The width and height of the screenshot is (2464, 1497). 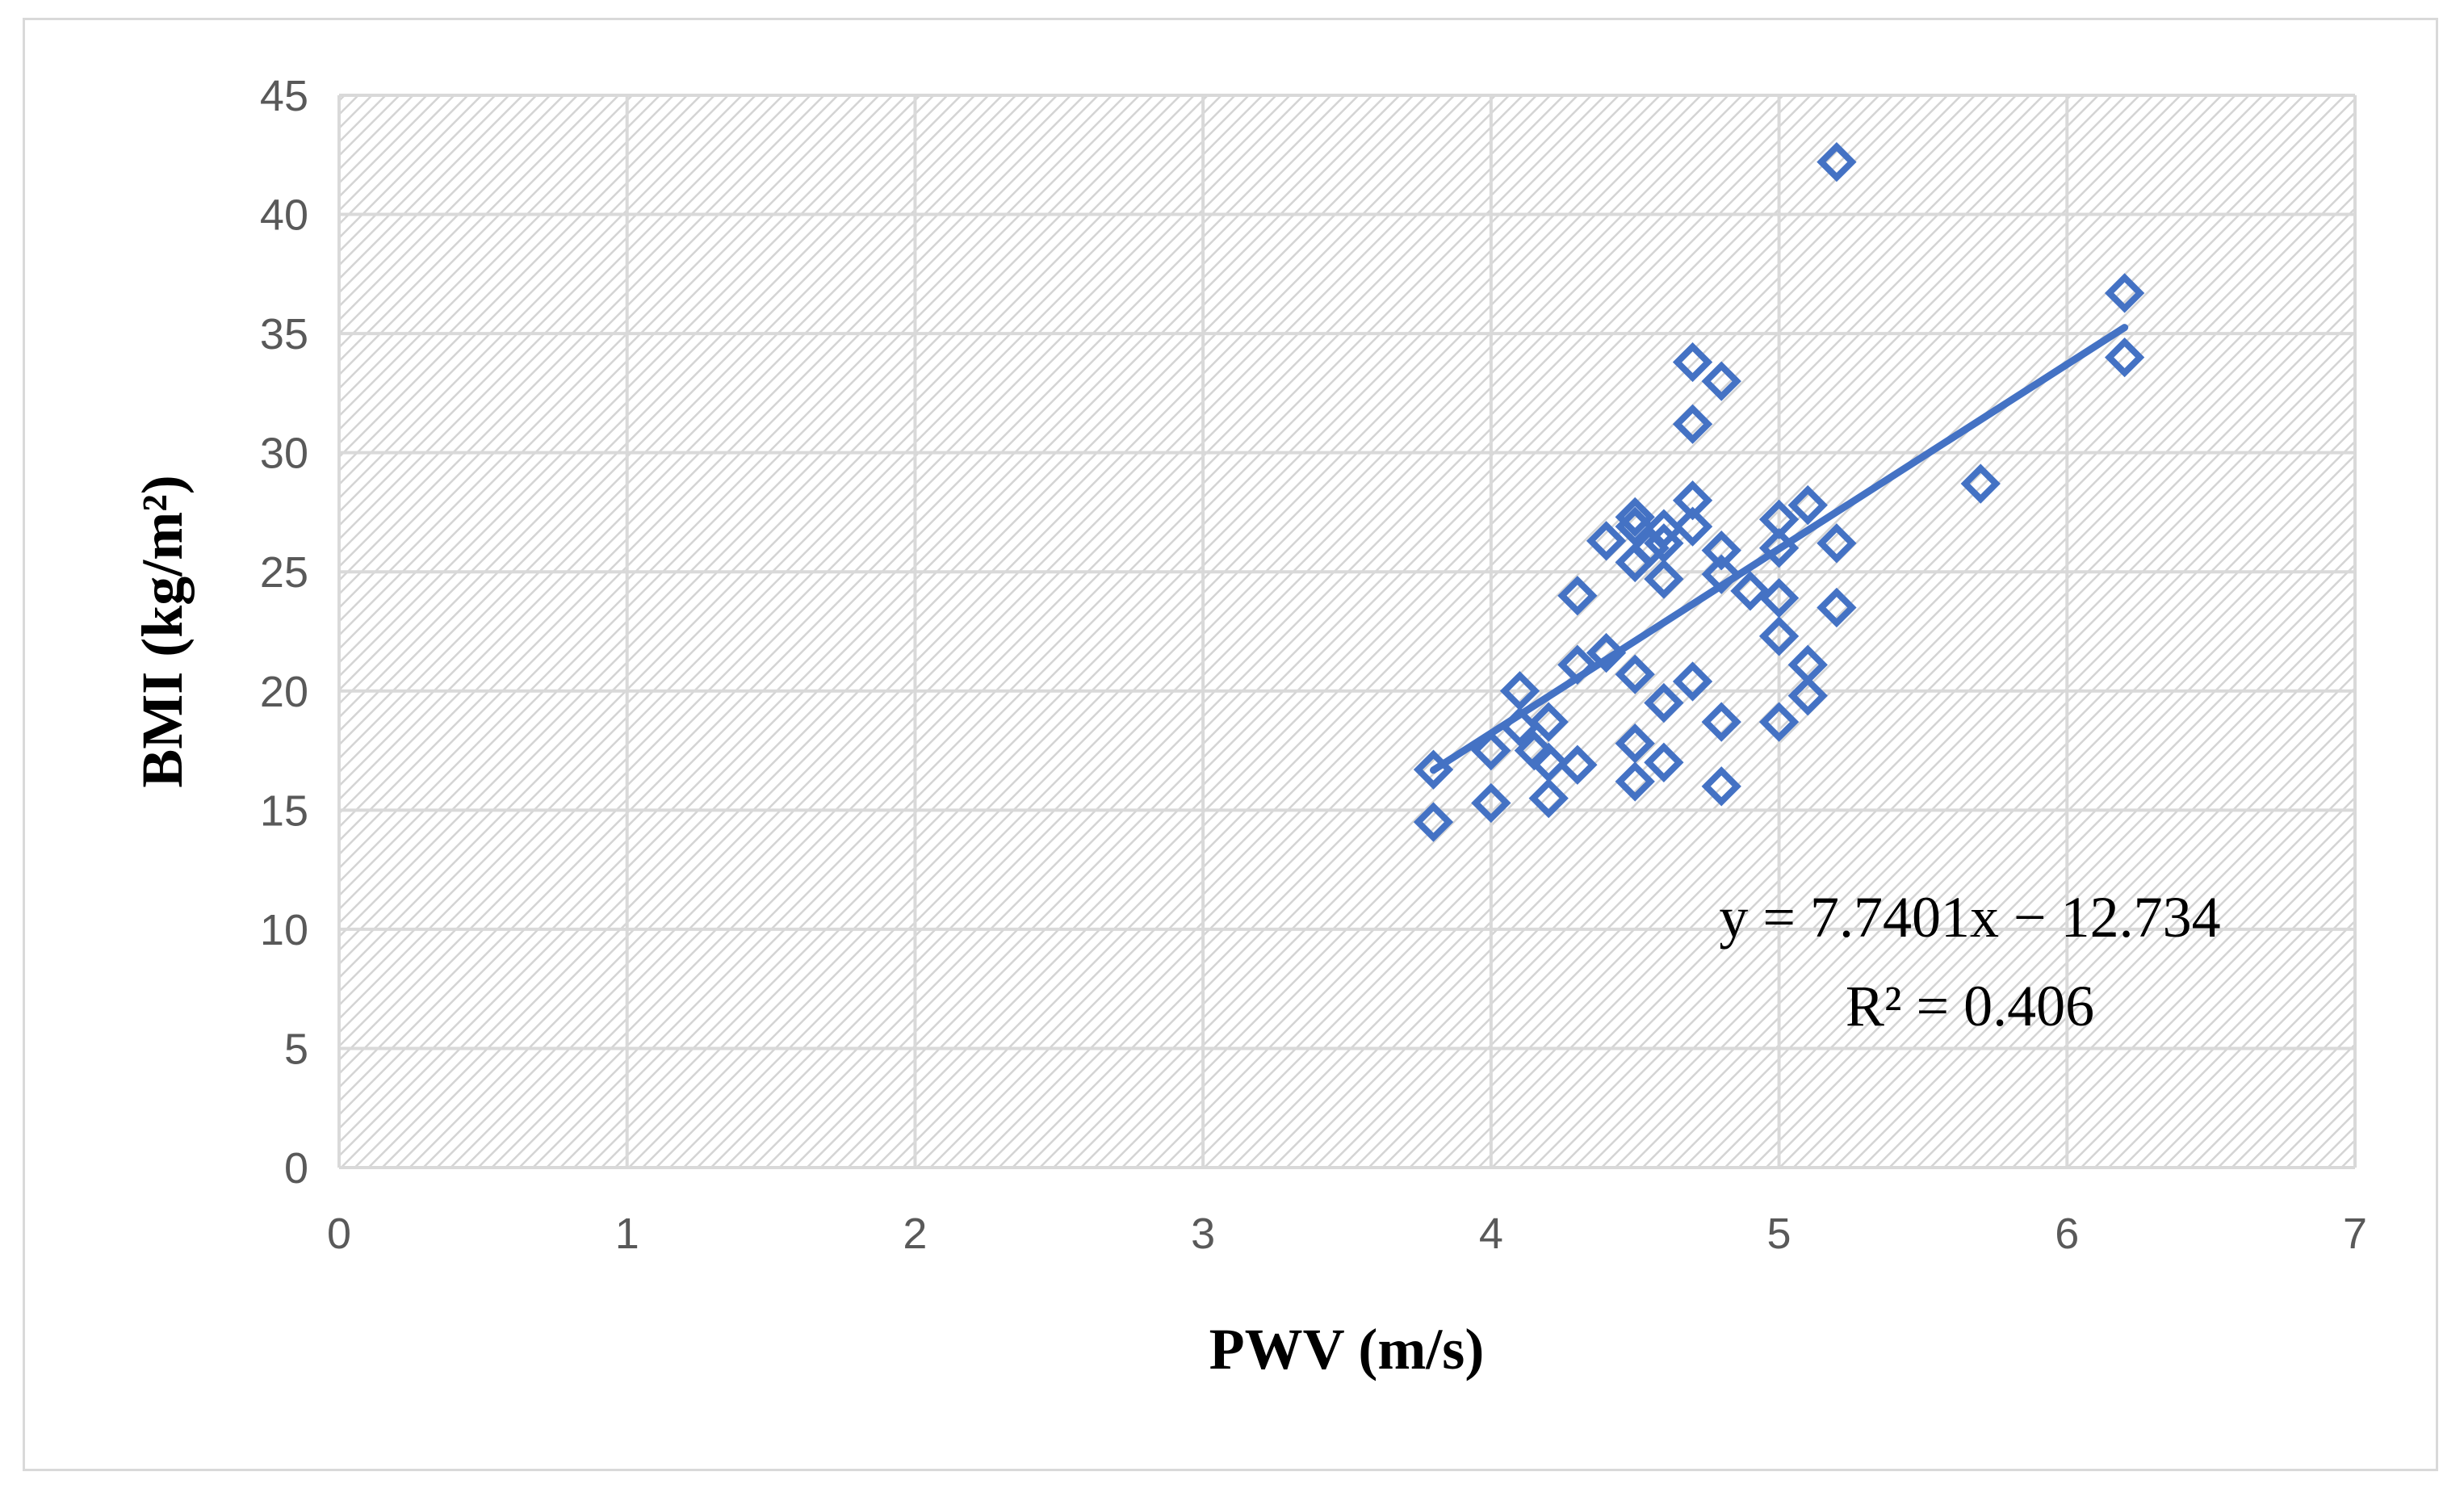 I want to click on trendline-equation: y = 7.7401x − 12.734, so click(x=1969, y=917).